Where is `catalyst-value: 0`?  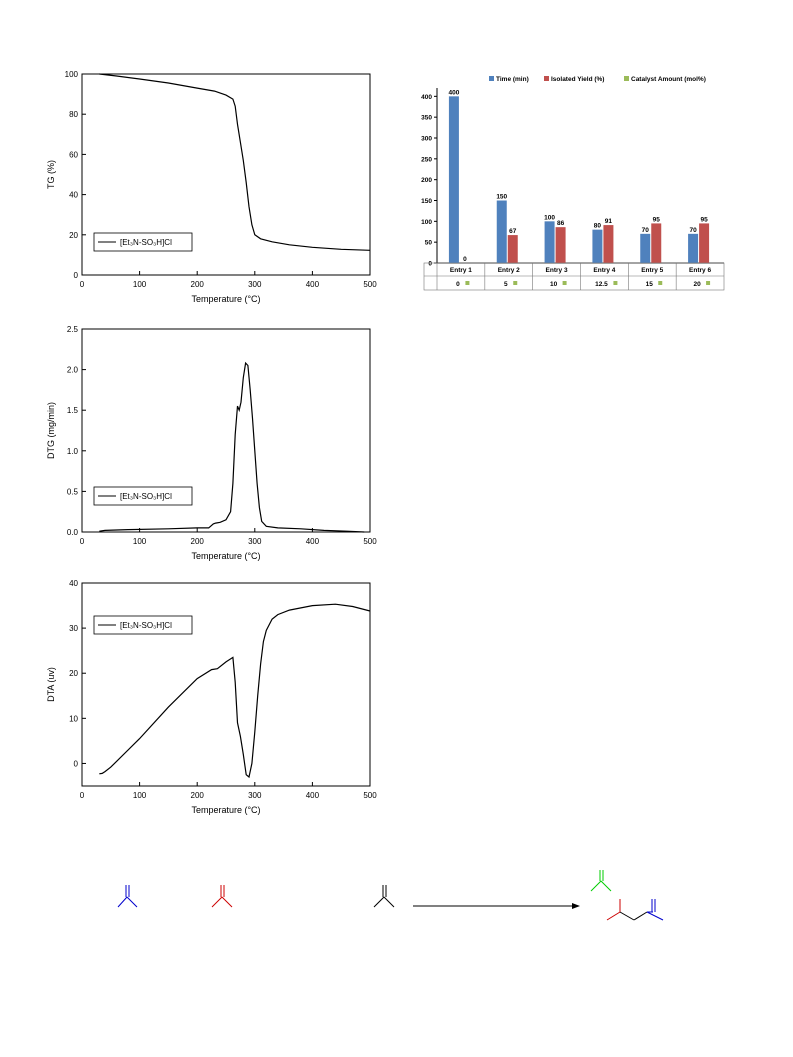
catalyst-value: 0 is located at coordinates (458, 284).